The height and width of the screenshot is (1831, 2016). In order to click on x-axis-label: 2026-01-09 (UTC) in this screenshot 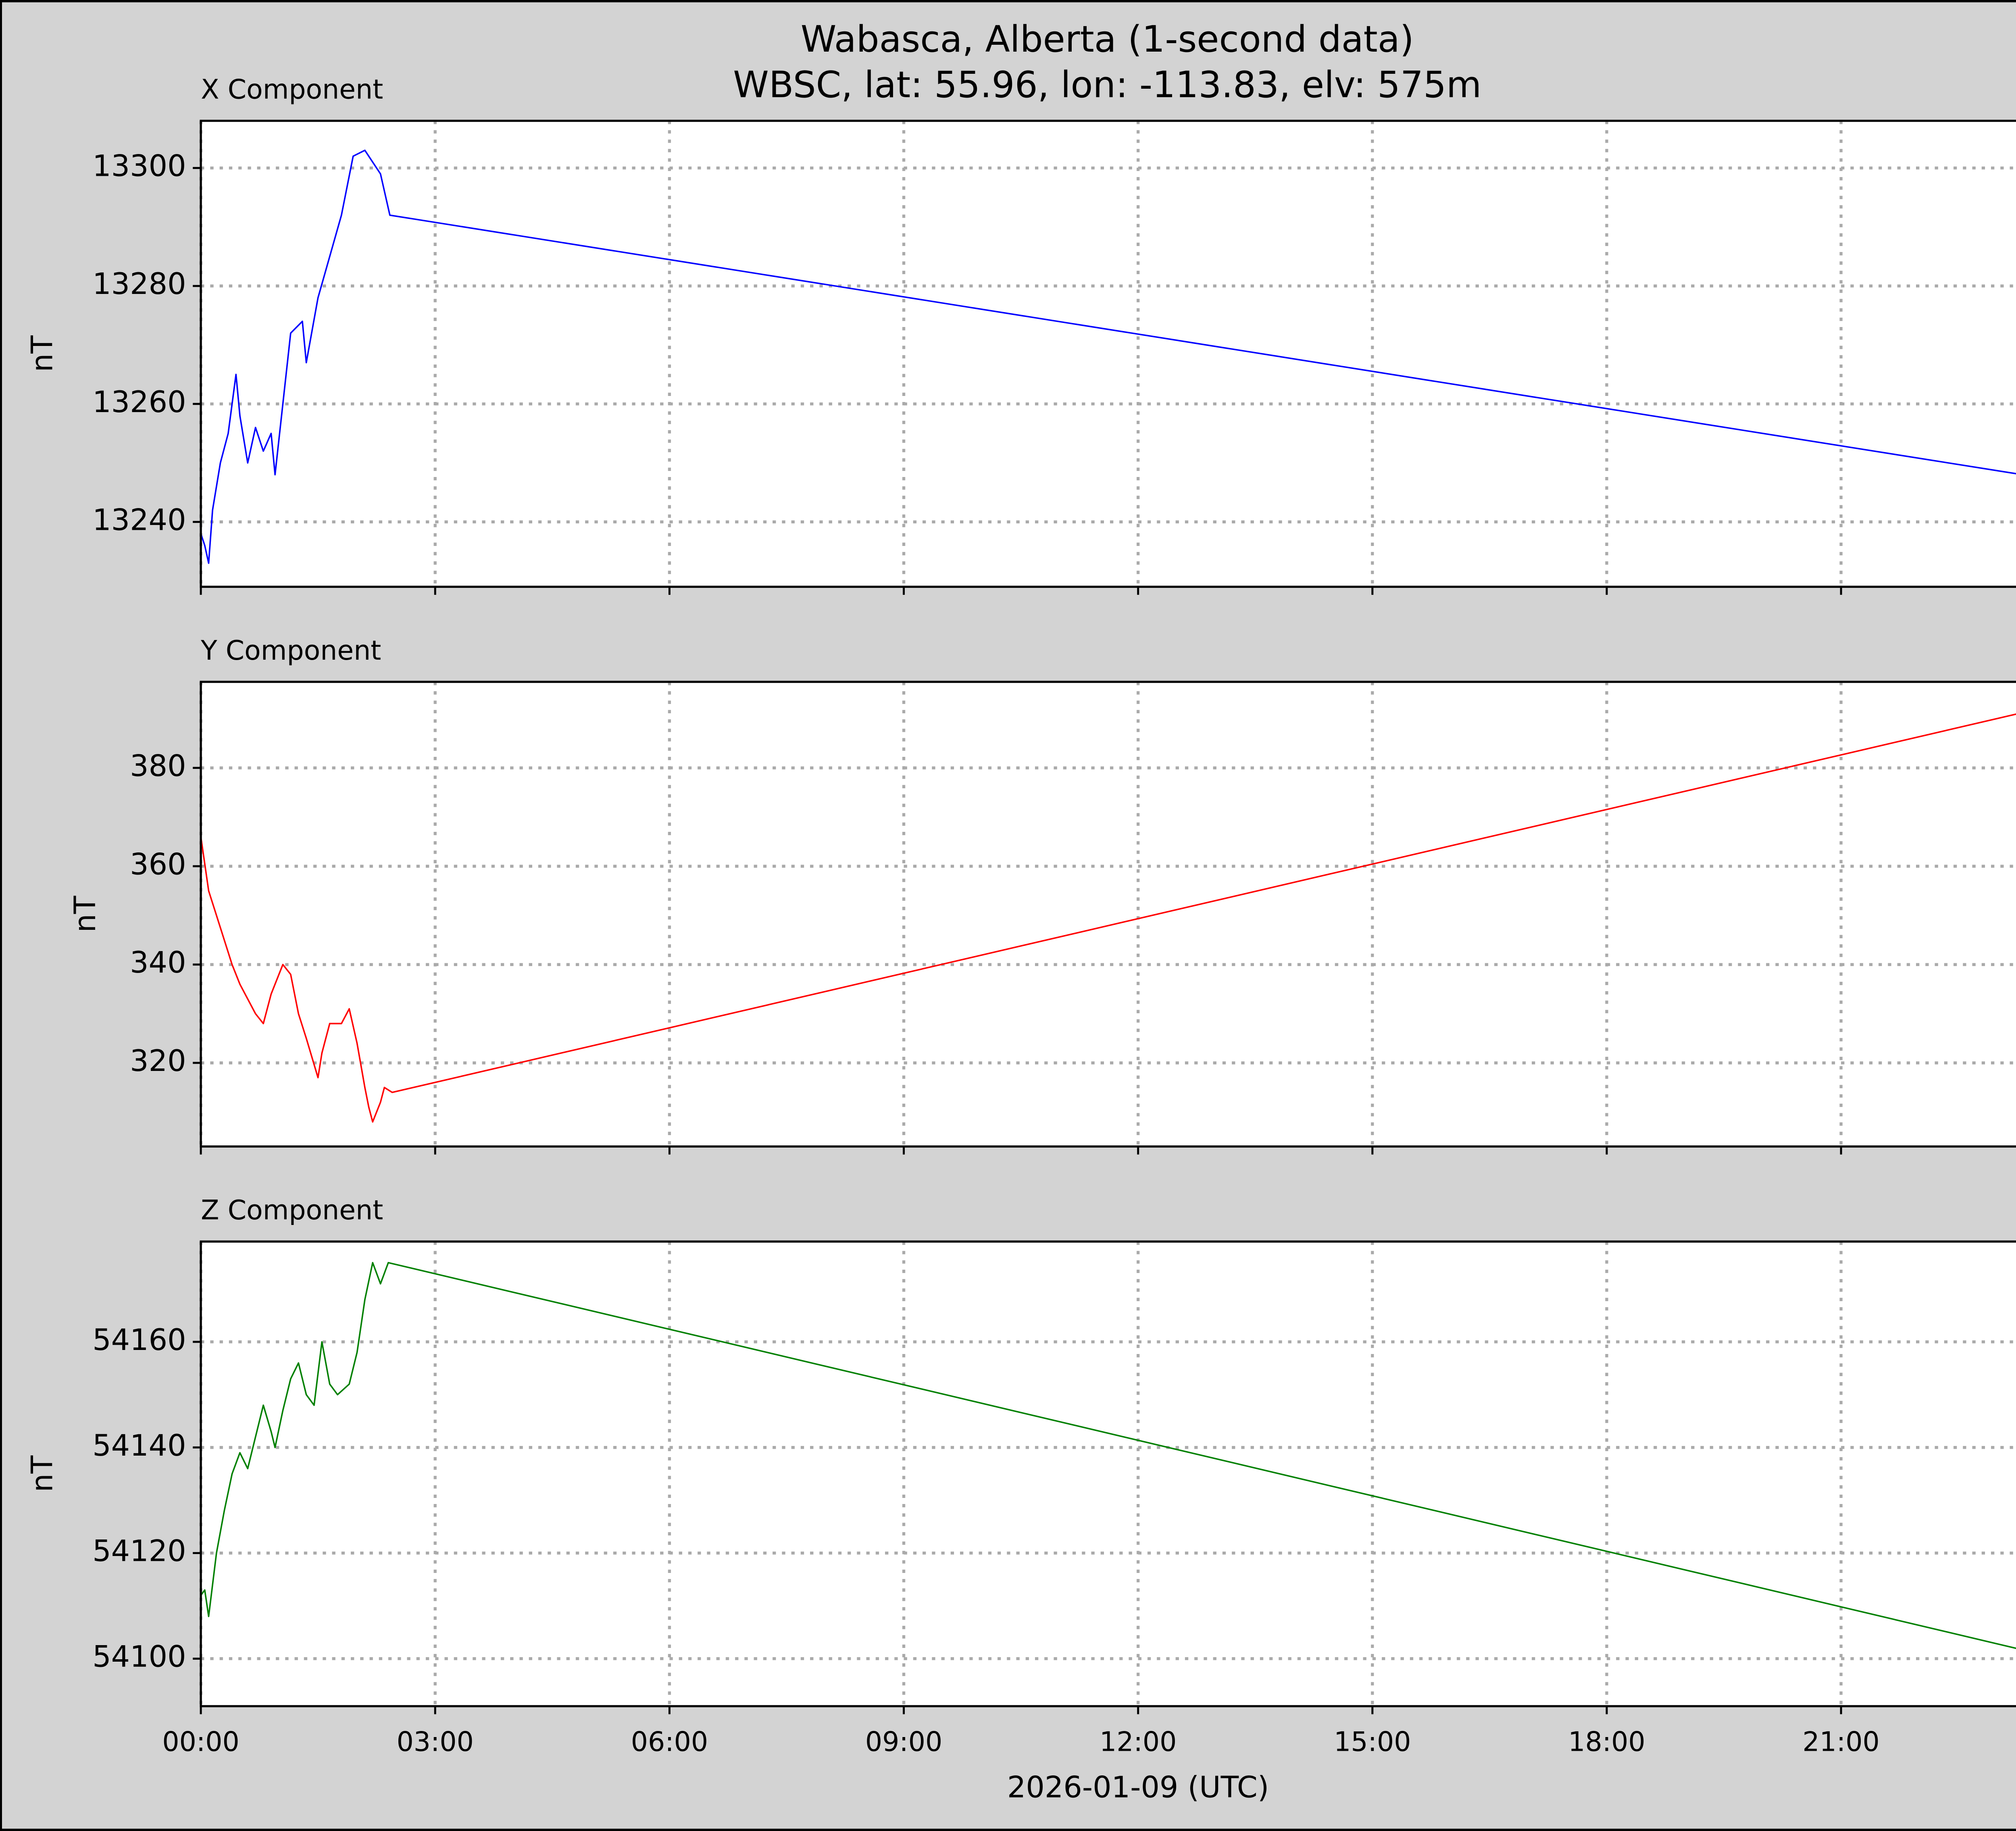, I will do `click(1138, 1787)`.